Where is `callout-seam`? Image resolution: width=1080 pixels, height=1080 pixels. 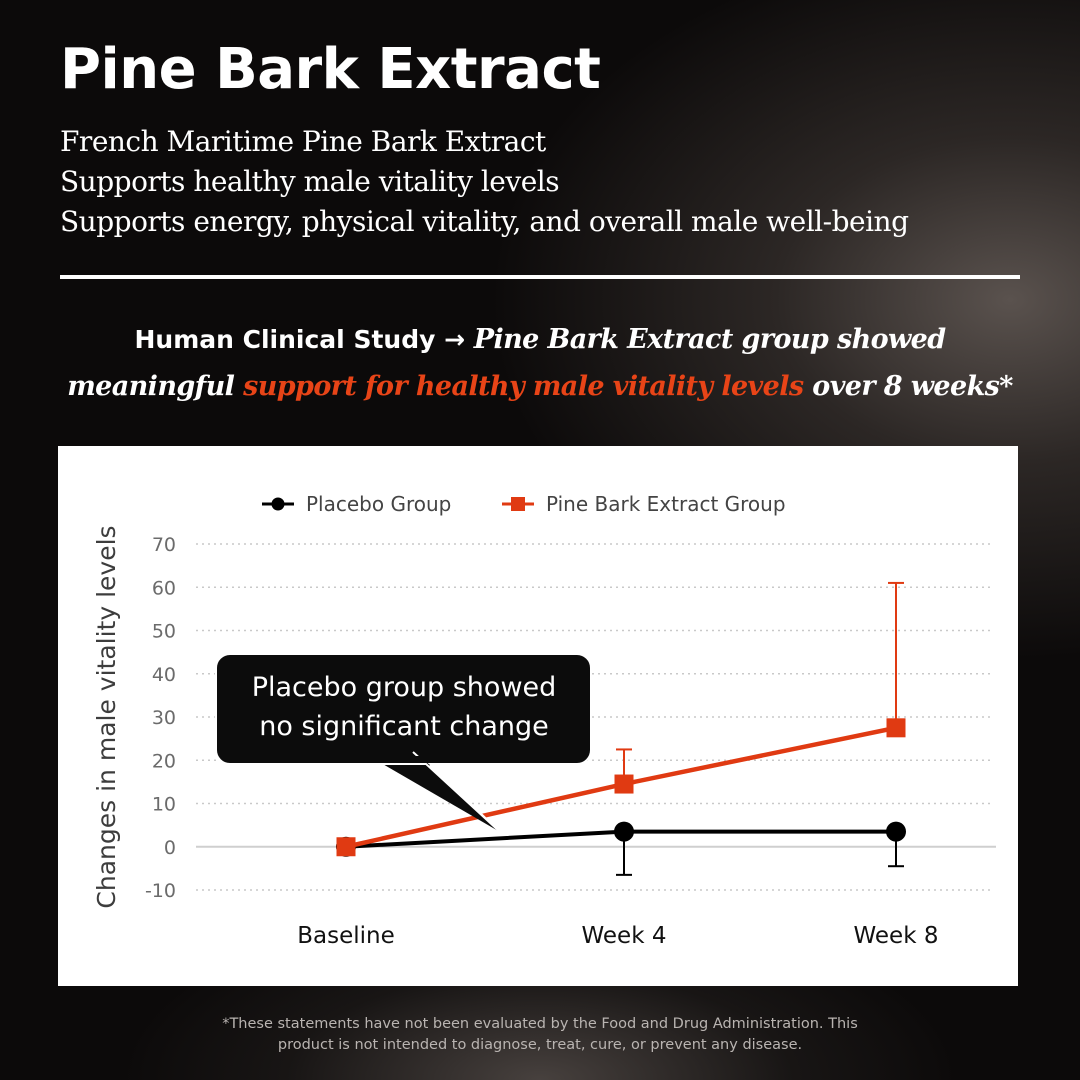 callout-seam is located at coordinates (422, 759).